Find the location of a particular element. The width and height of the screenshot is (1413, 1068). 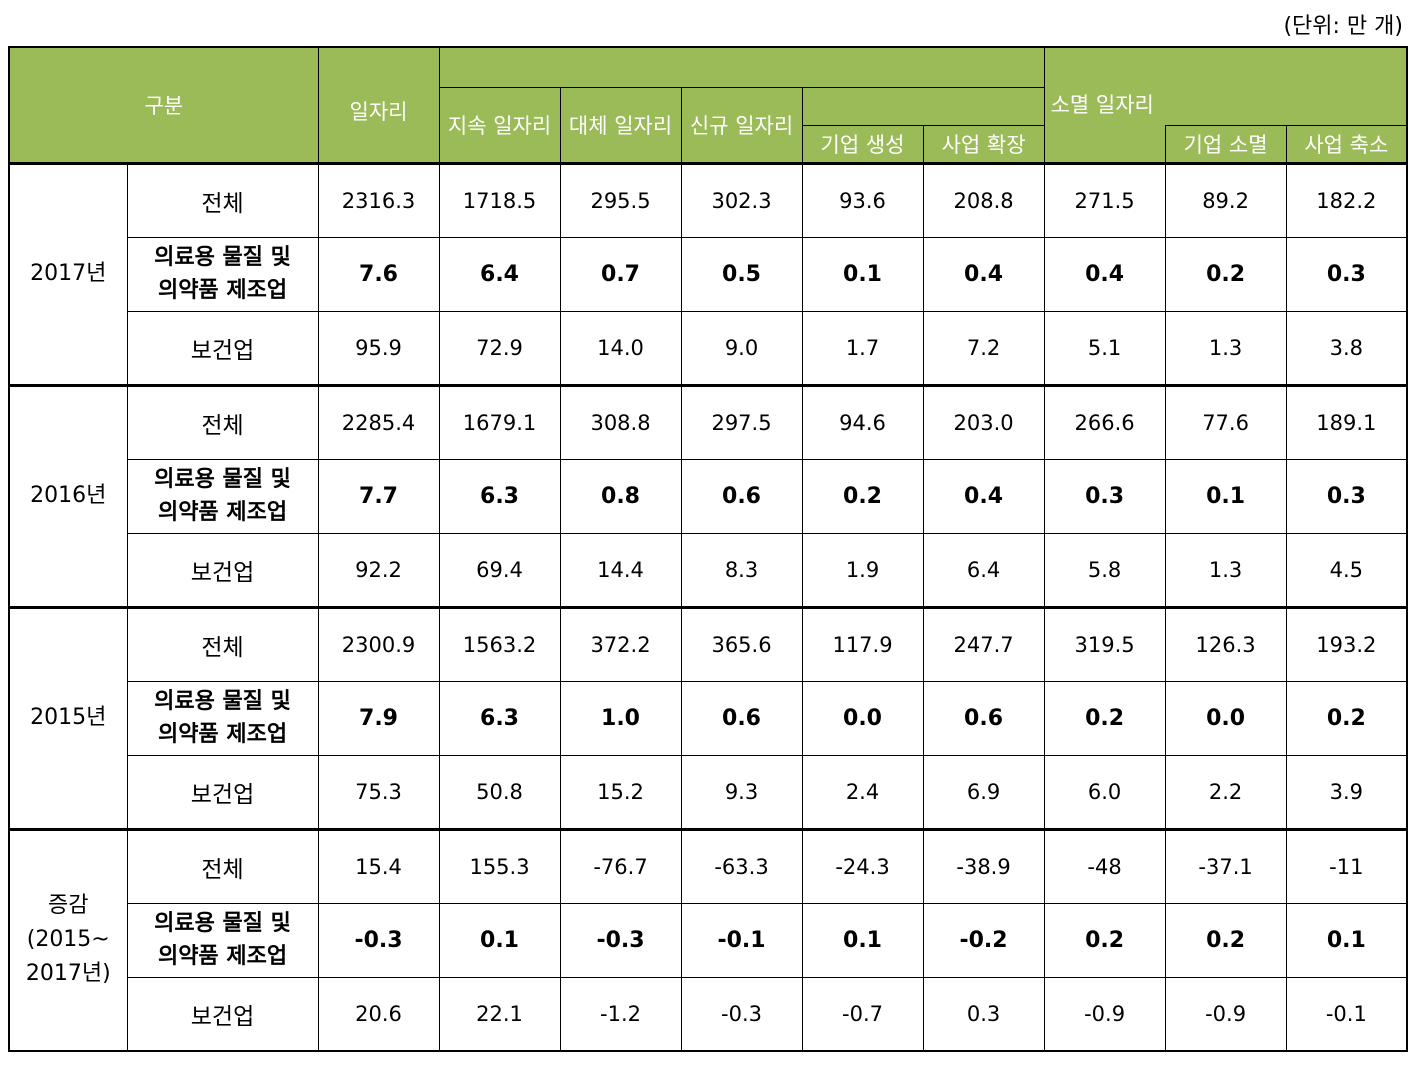

value-cell: -0.1 is located at coordinates (741, 940).